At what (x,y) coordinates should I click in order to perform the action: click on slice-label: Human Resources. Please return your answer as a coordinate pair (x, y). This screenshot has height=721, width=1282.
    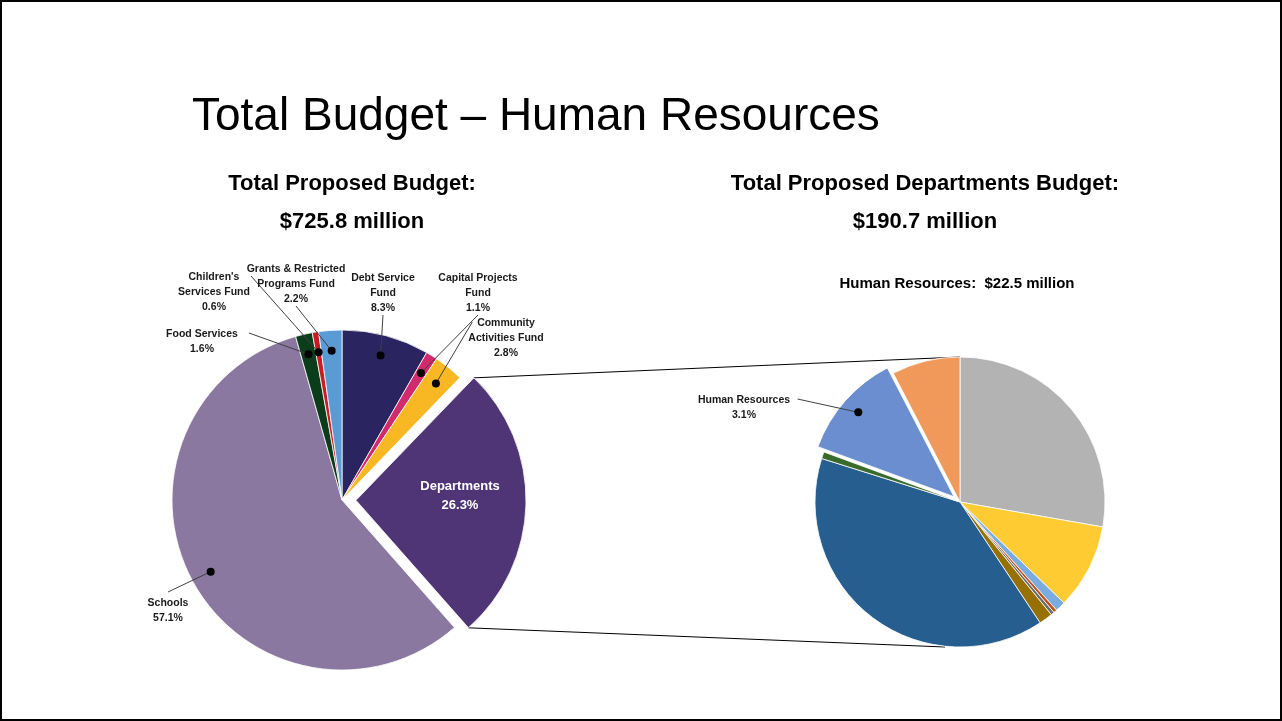
    Looking at the image, I should click on (744, 399).